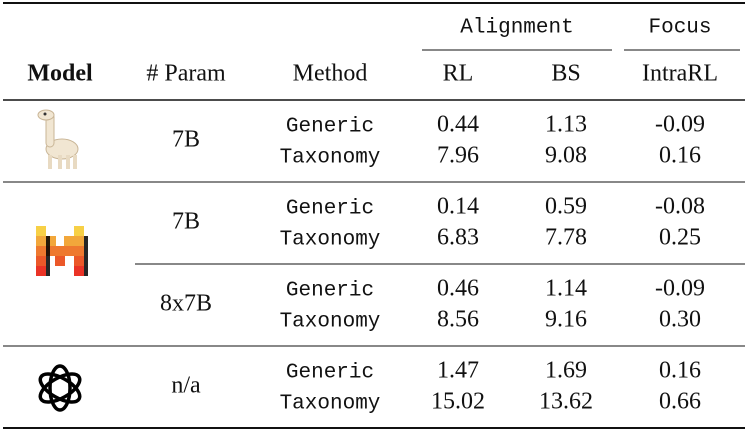  Describe the element at coordinates (680, 207) in the screenshot. I see `value: -0.08` at that location.